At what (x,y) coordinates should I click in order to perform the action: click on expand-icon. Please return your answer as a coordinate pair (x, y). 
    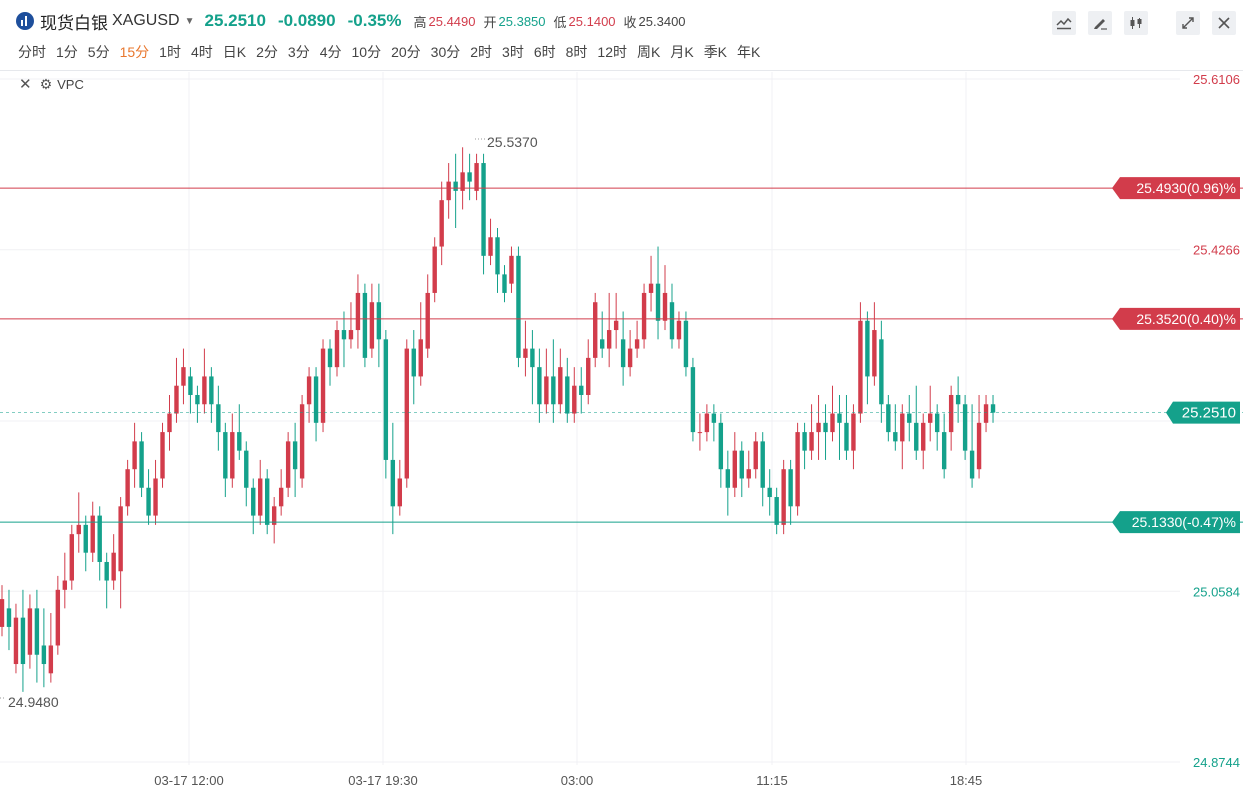
    Looking at the image, I should click on (1188, 23).